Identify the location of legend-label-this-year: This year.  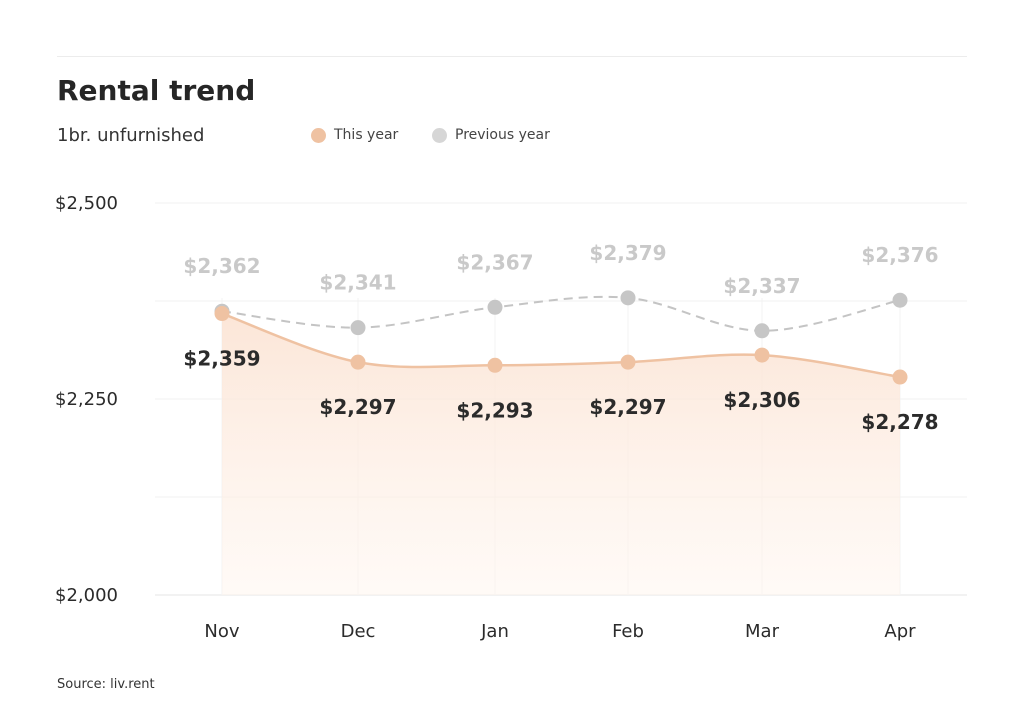
(366, 135).